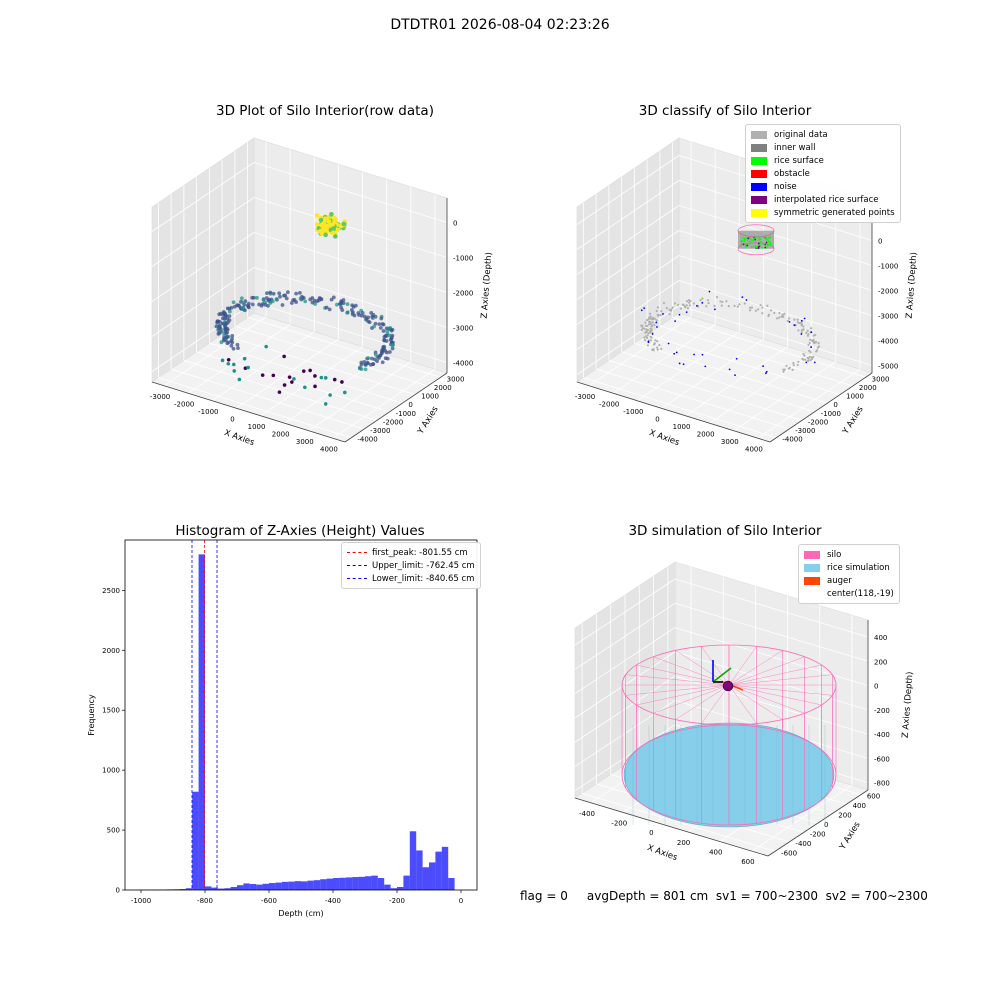  Describe the element at coordinates (725, 111) in the screenshot. I see `panel2-title: 3D classify of Silo Interior` at that location.